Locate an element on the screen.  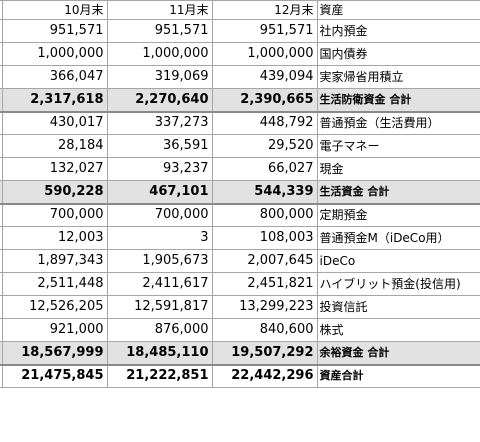
cell-dec: 544,339 is located at coordinates (264, 192).